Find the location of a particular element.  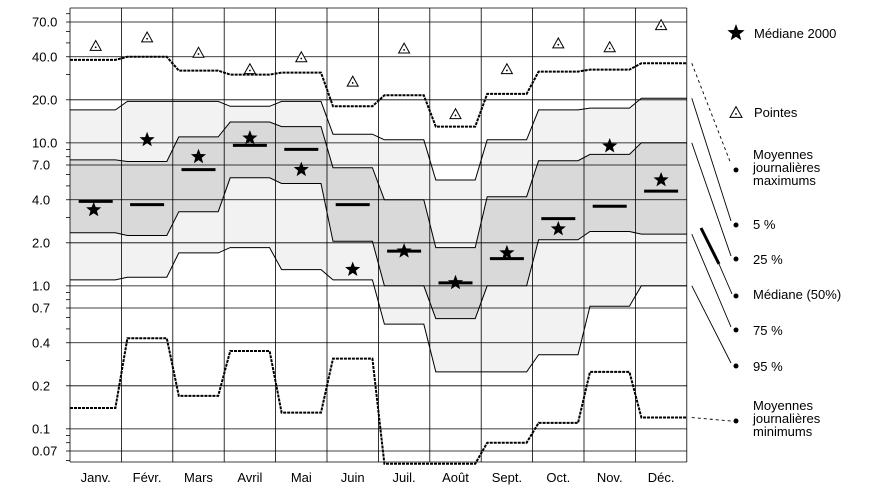

legend-label-max-1: journalières is located at coordinates (786, 167).